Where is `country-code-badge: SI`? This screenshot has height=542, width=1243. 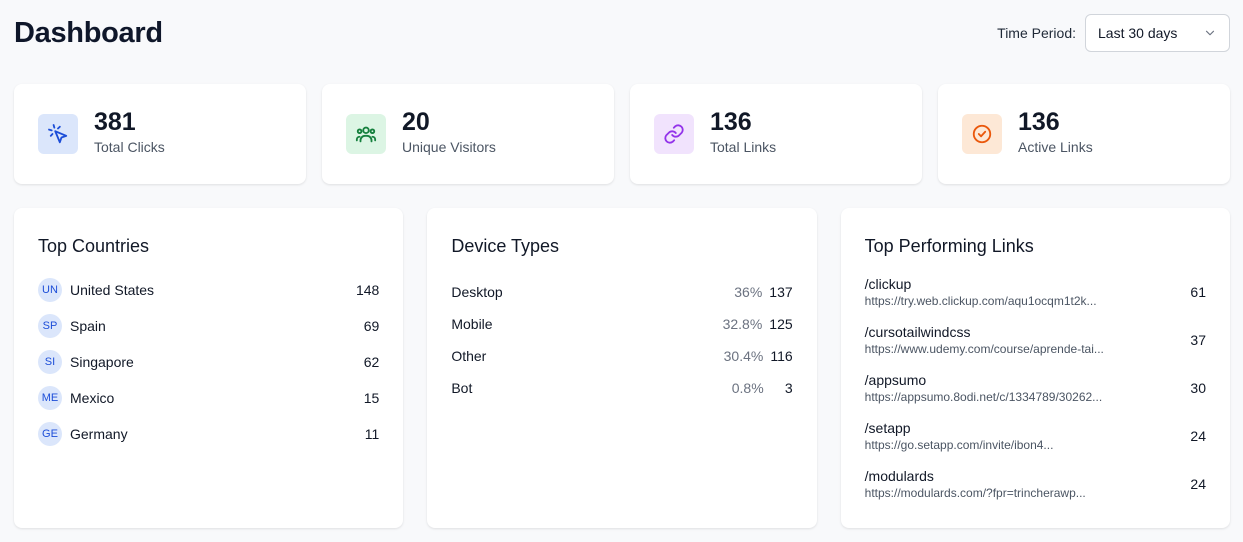
country-code-badge: SI is located at coordinates (50, 362).